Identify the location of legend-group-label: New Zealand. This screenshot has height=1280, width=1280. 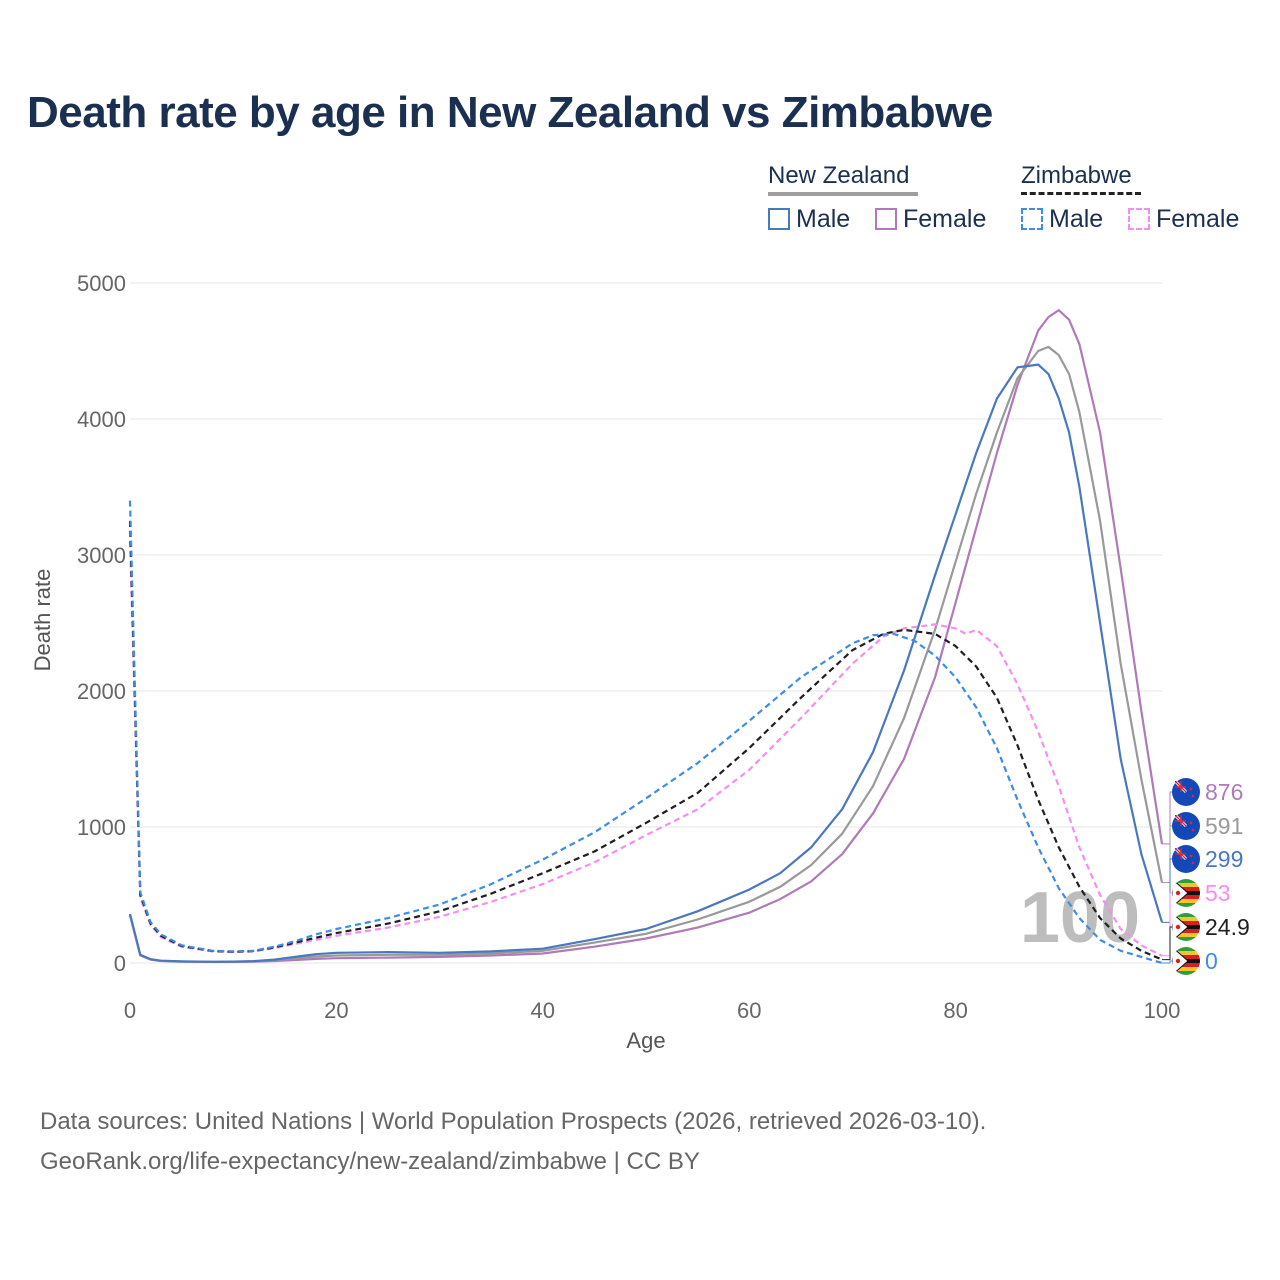
(839, 175).